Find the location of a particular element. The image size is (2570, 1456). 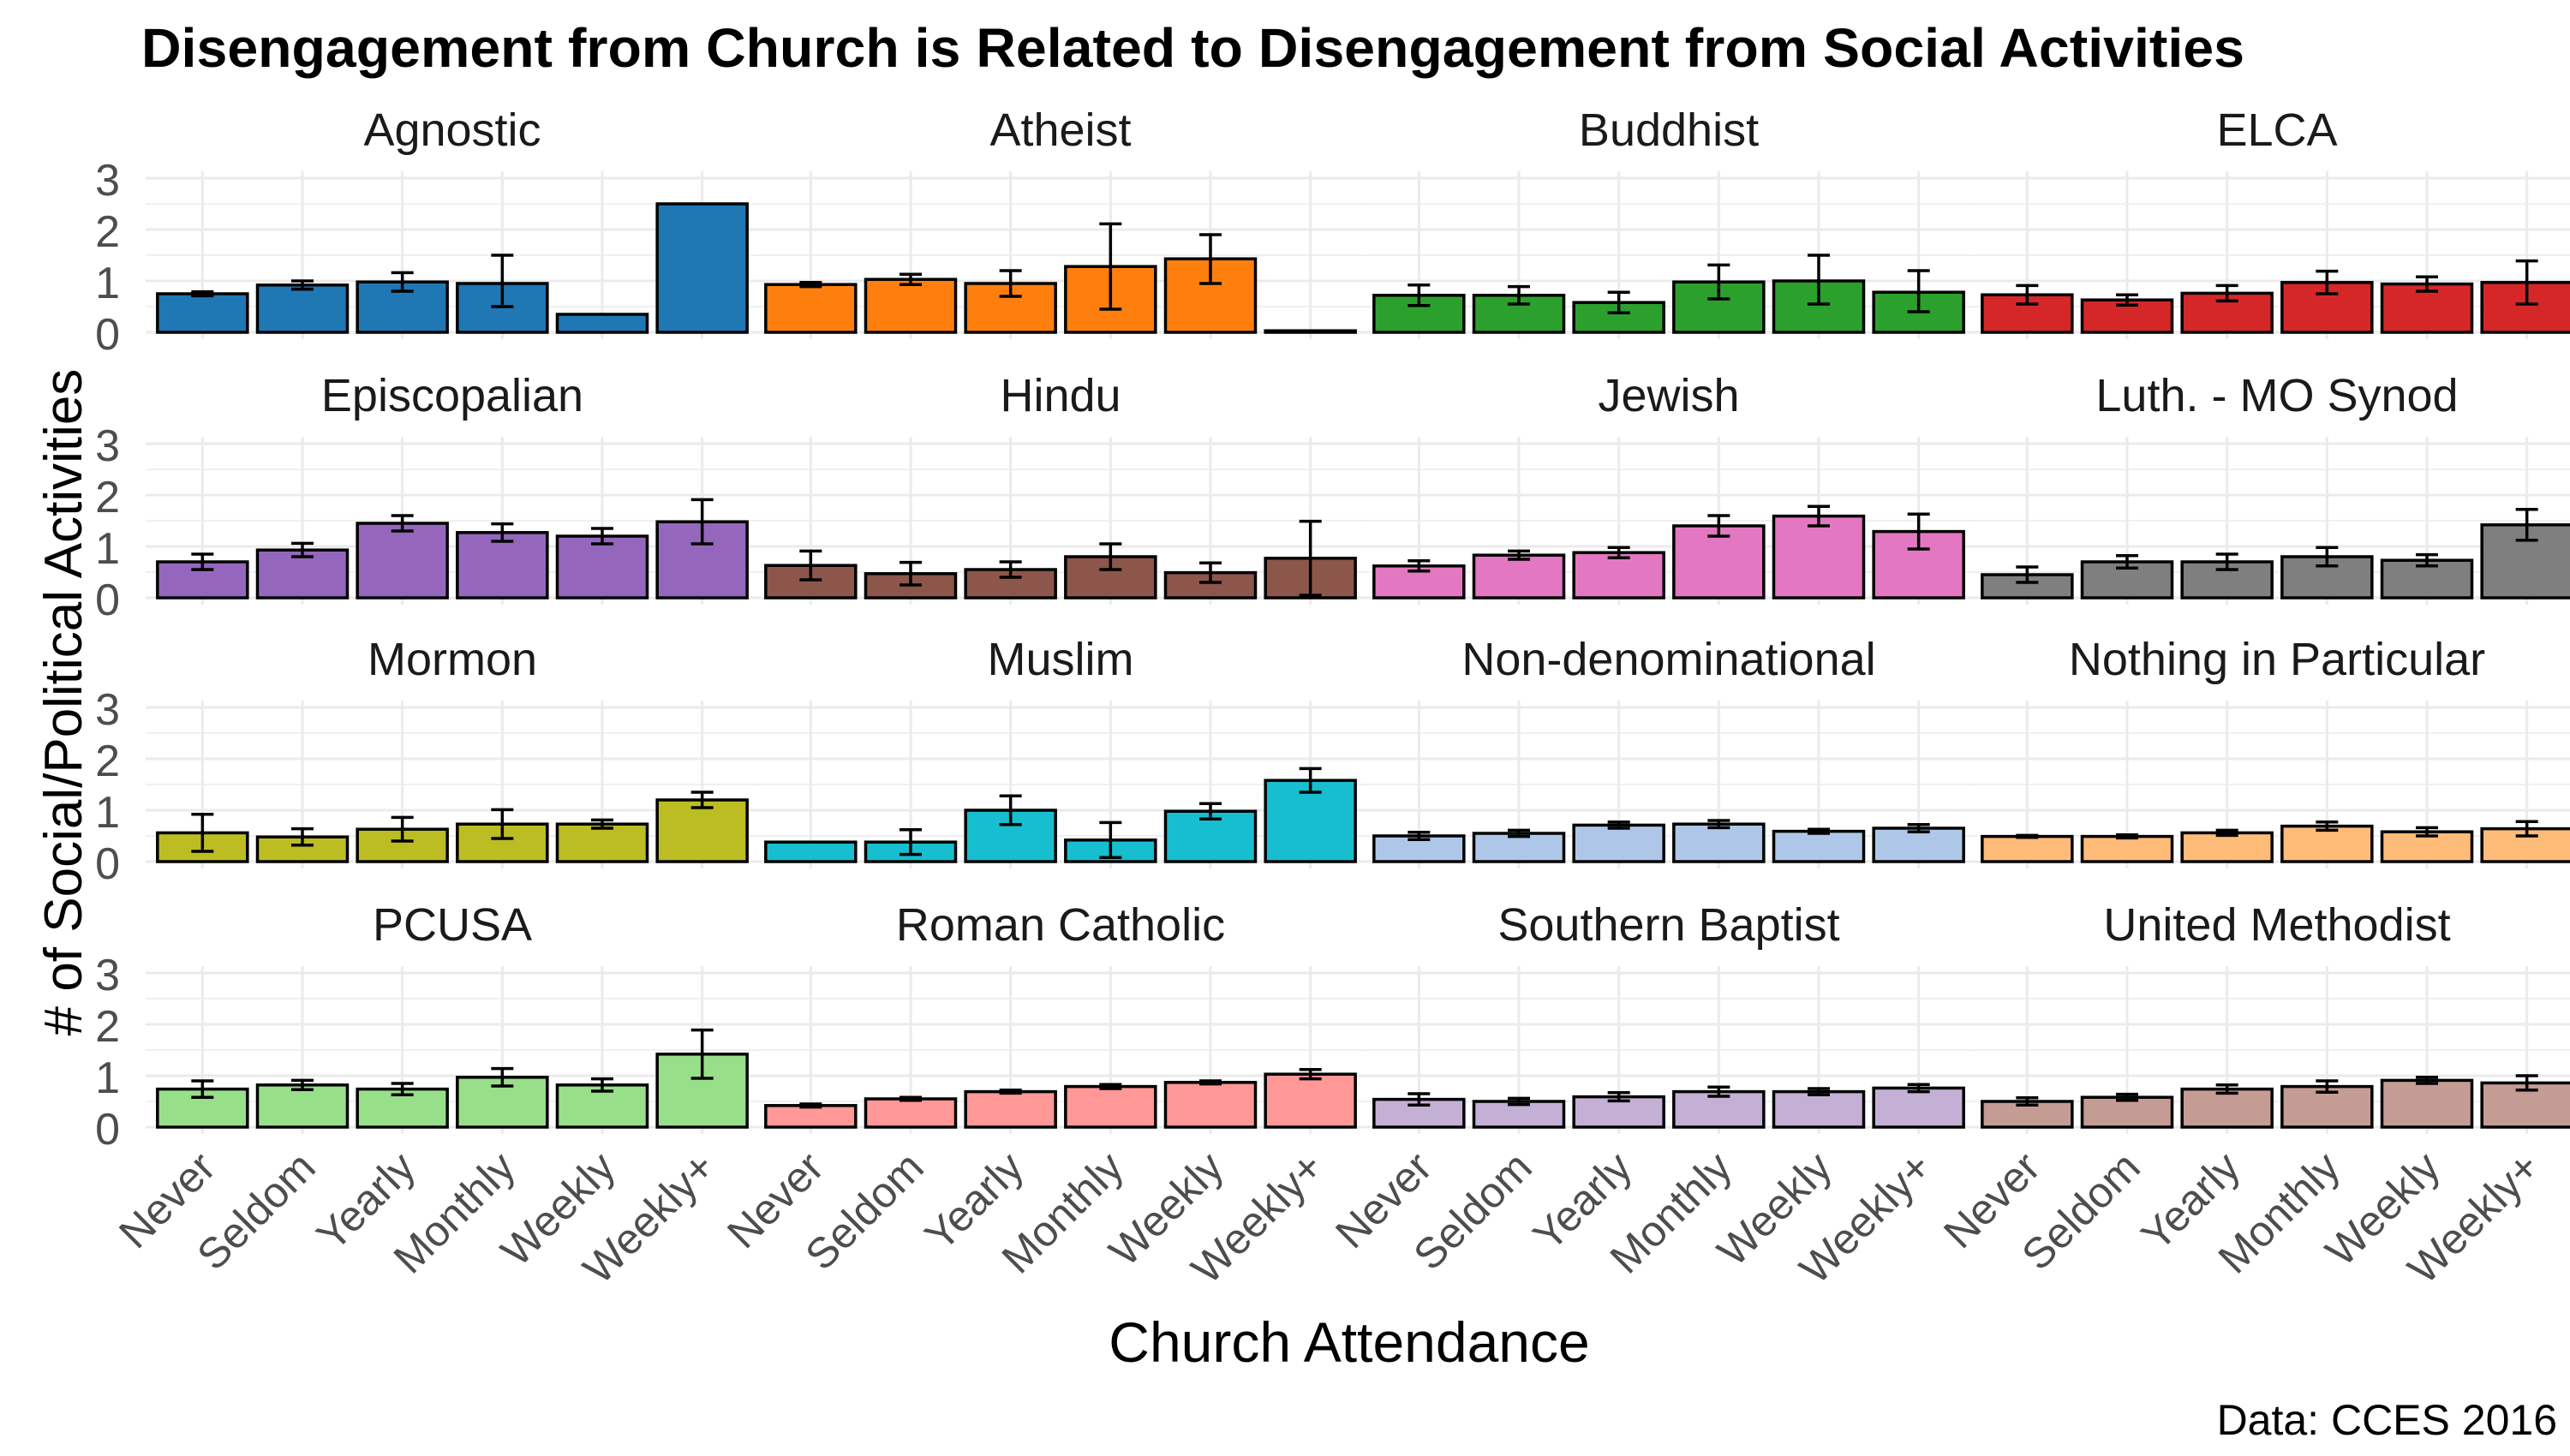

facet-title: Mormon is located at coordinates (453, 659).